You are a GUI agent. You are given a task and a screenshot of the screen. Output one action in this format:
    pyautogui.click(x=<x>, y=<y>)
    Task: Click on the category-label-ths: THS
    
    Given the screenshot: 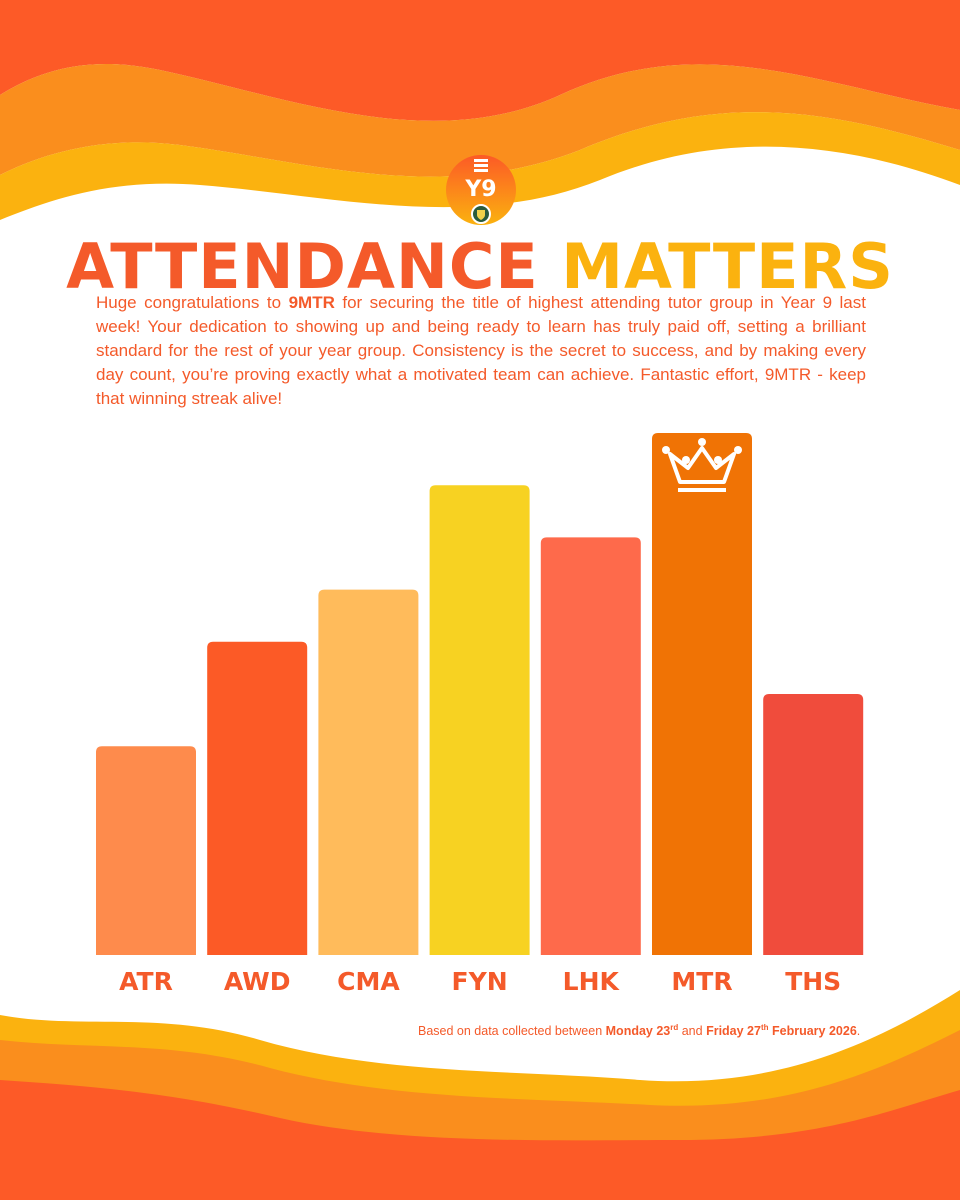 What is the action you would take?
    pyautogui.click(x=813, y=981)
    